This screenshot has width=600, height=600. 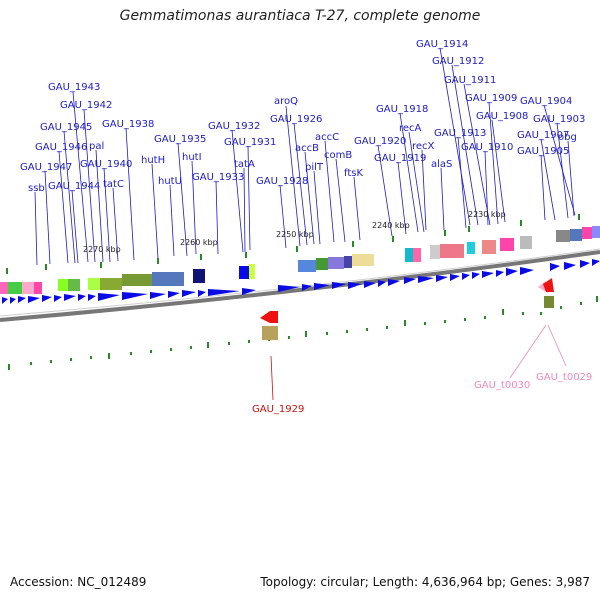 What do you see at coordinates (66, 127) in the screenshot?
I see `gene-label: GAU_1945` at bounding box center [66, 127].